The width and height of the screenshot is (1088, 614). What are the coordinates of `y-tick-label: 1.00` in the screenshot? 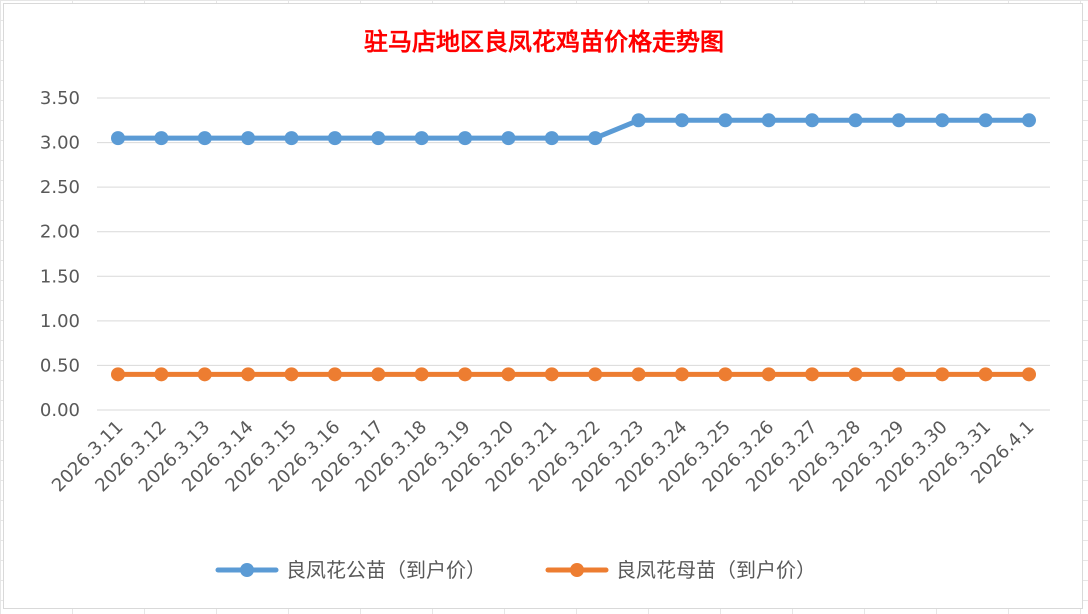 It's located at (60, 321).